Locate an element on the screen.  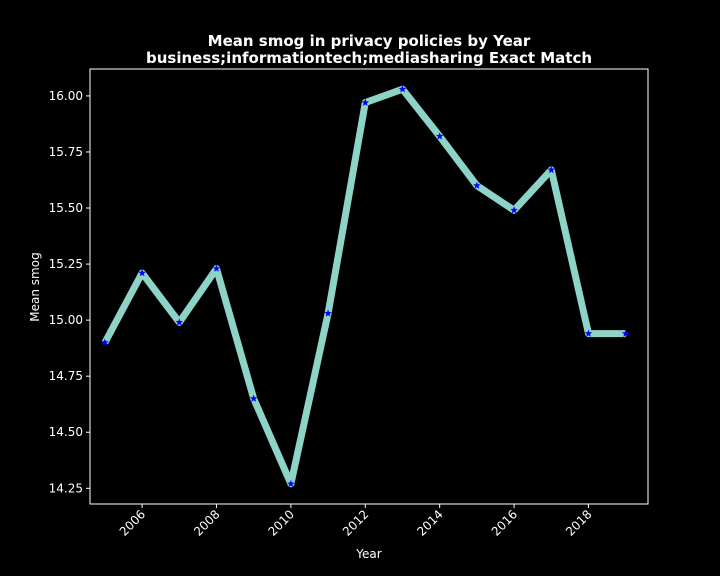
y-tick-label: 14.75 is located at coordinates (66, 376).